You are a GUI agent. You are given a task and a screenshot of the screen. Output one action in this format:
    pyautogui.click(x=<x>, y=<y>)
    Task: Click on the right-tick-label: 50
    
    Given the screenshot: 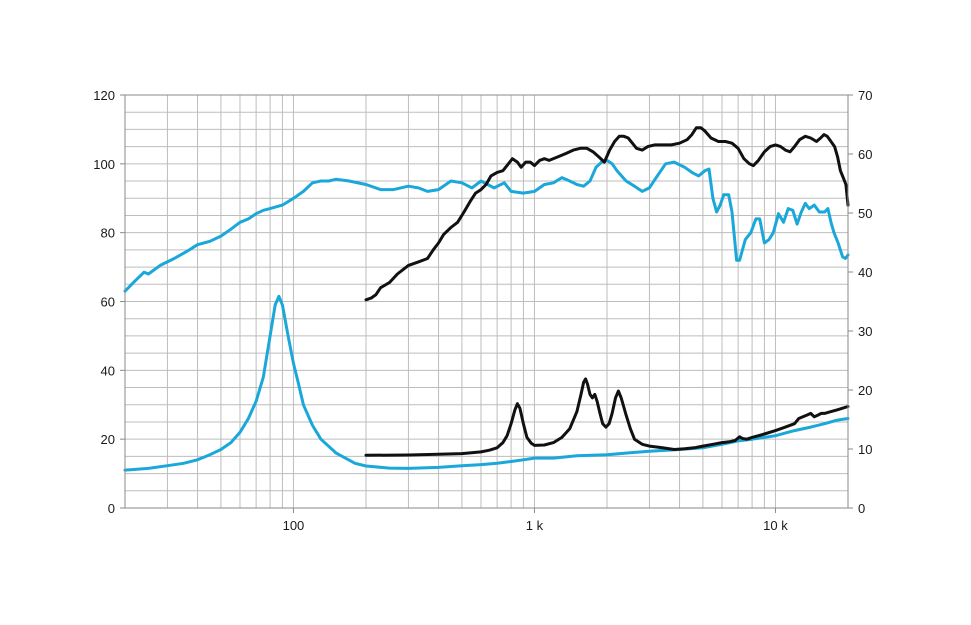 What is the action you would take?
    pyautogui.click(x=865, y=213)
    